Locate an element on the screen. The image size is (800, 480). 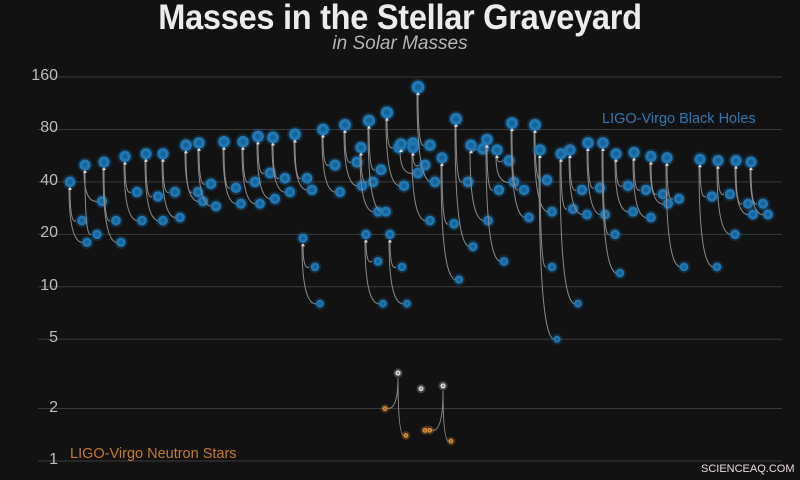
y-tick-label: 80 is located at coordinates (49, 128).